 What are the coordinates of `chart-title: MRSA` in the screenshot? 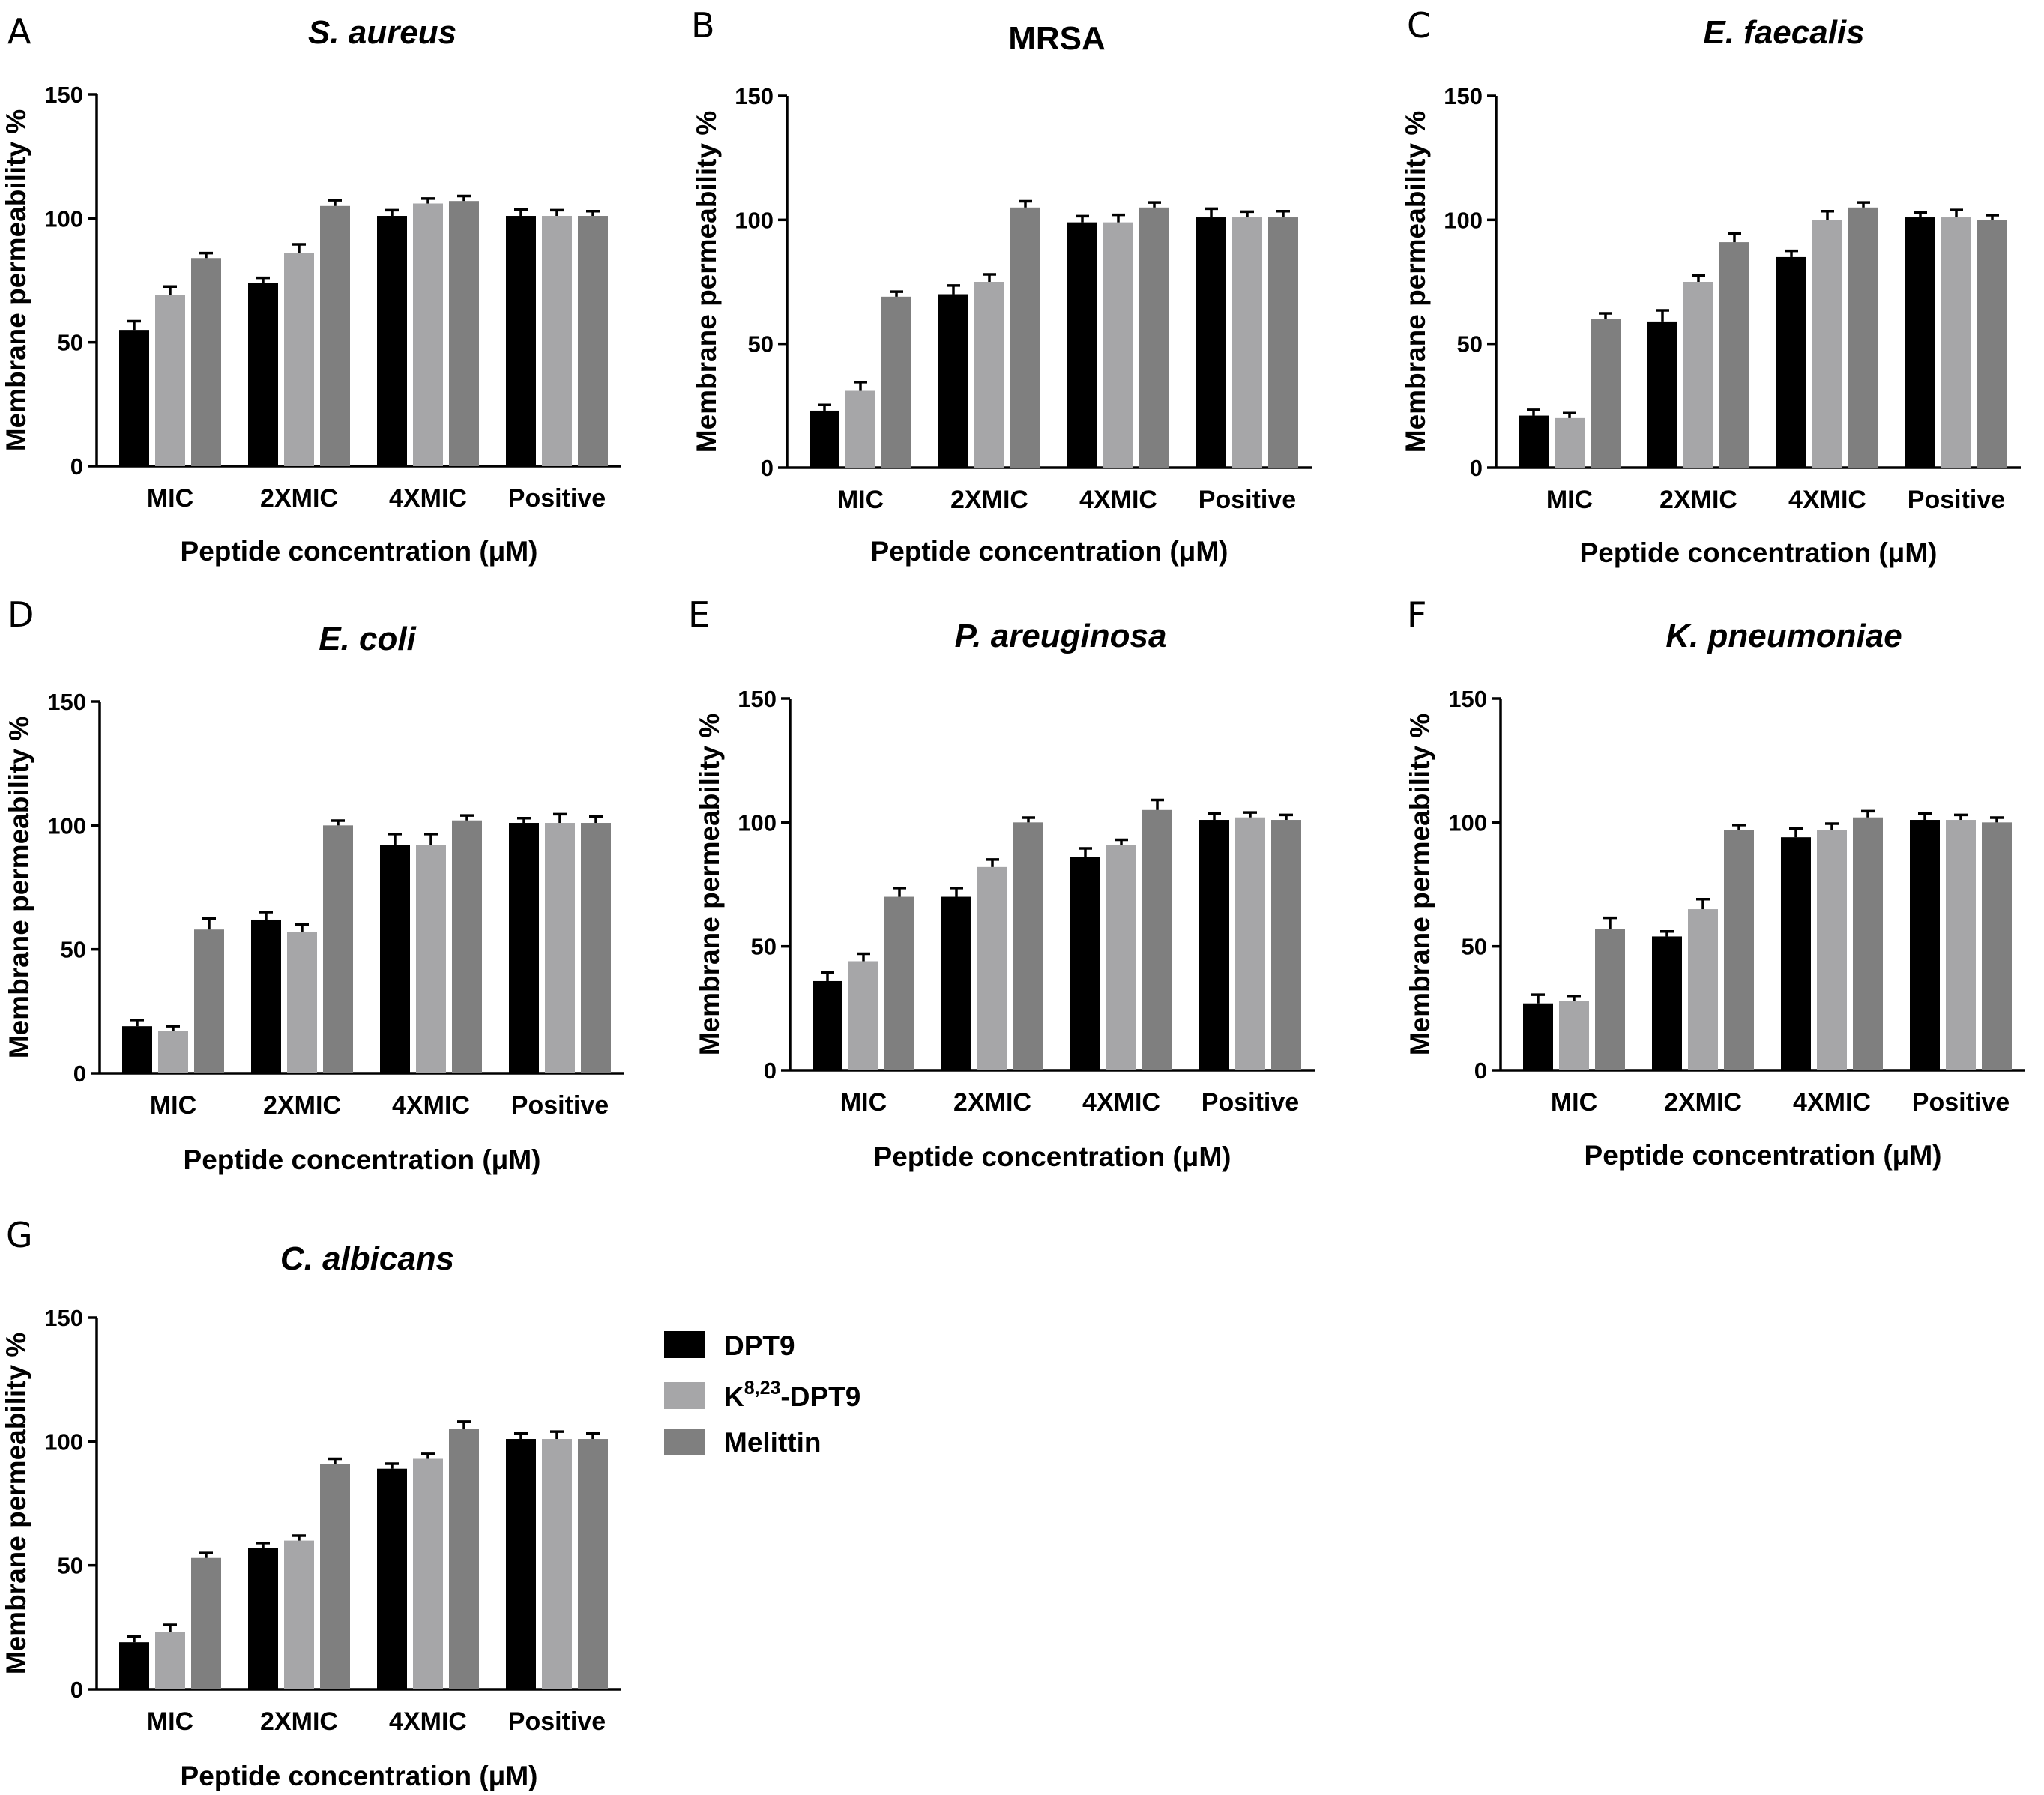 It's located at (1057, 38).